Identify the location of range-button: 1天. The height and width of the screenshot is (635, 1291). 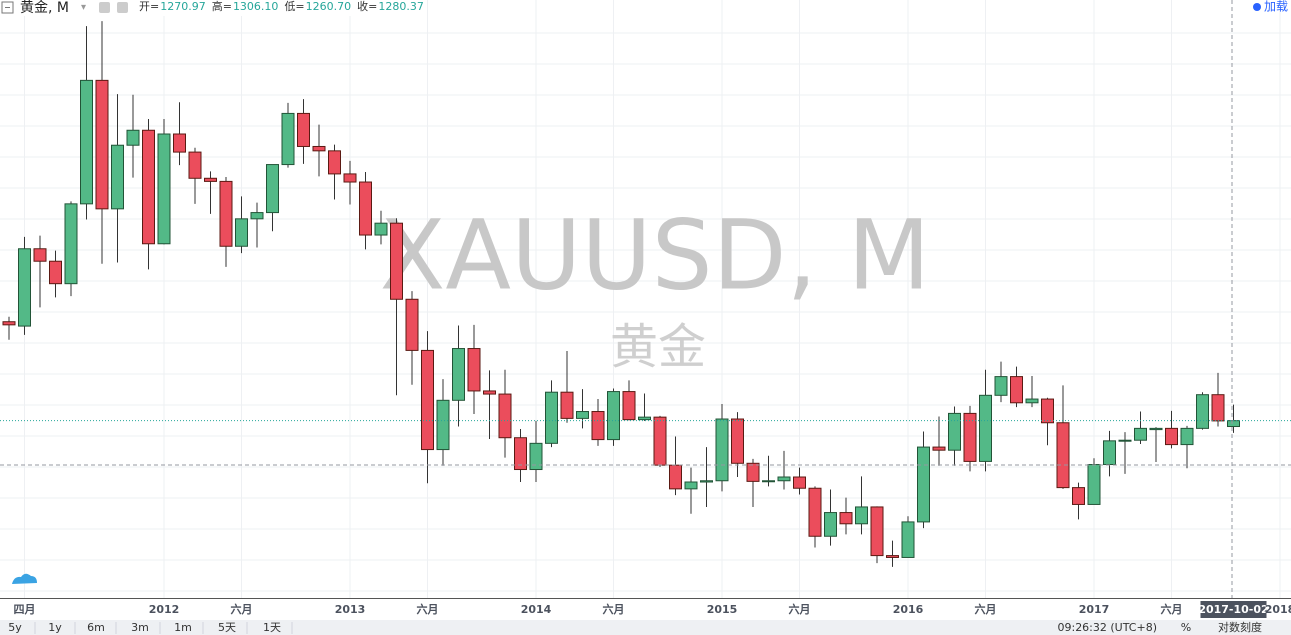
(272, 627).